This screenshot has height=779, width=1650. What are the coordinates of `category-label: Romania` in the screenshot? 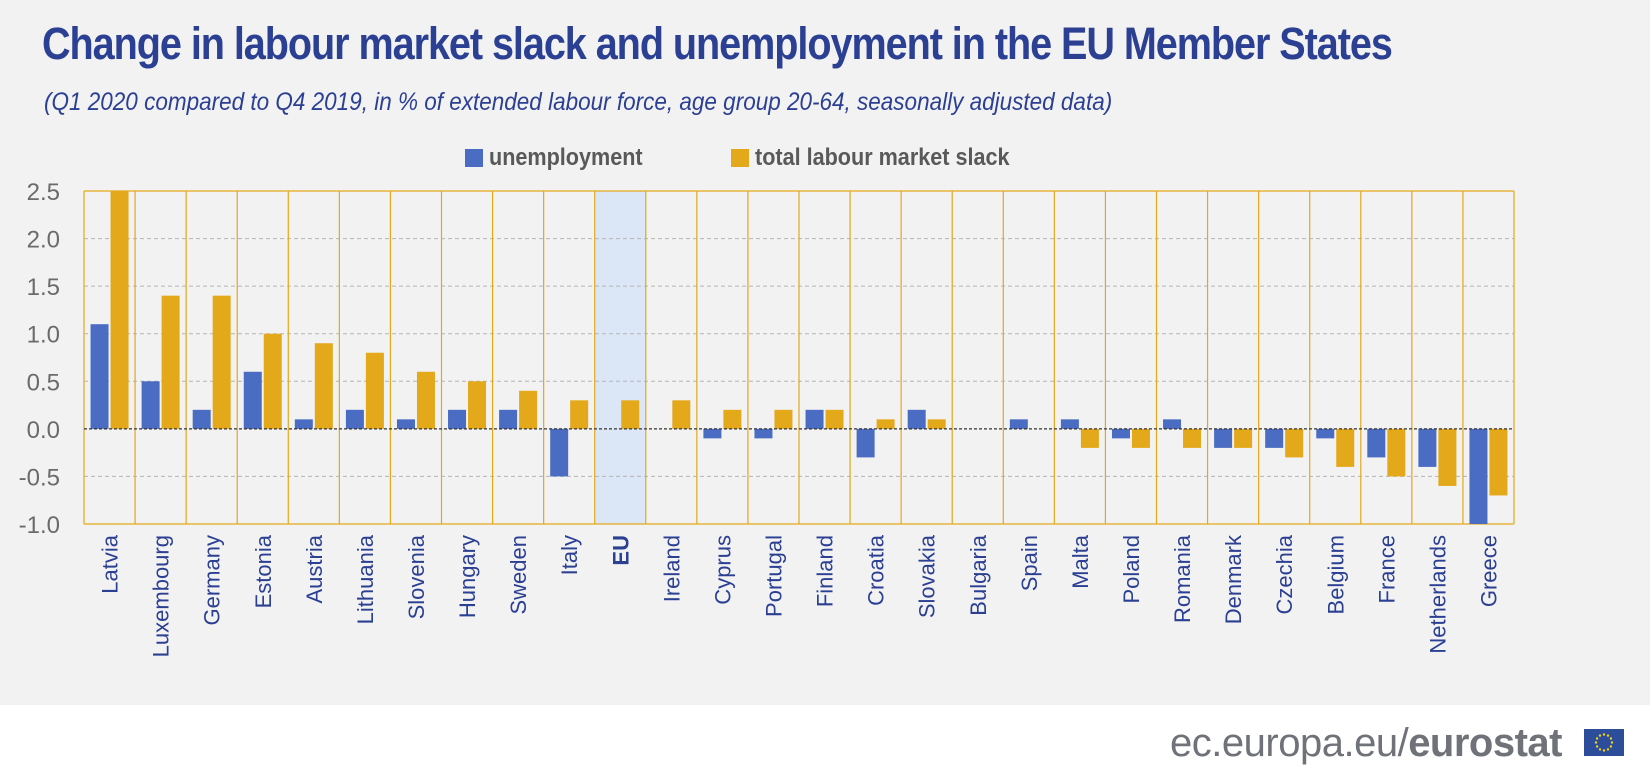 It's located at (1182, 578).